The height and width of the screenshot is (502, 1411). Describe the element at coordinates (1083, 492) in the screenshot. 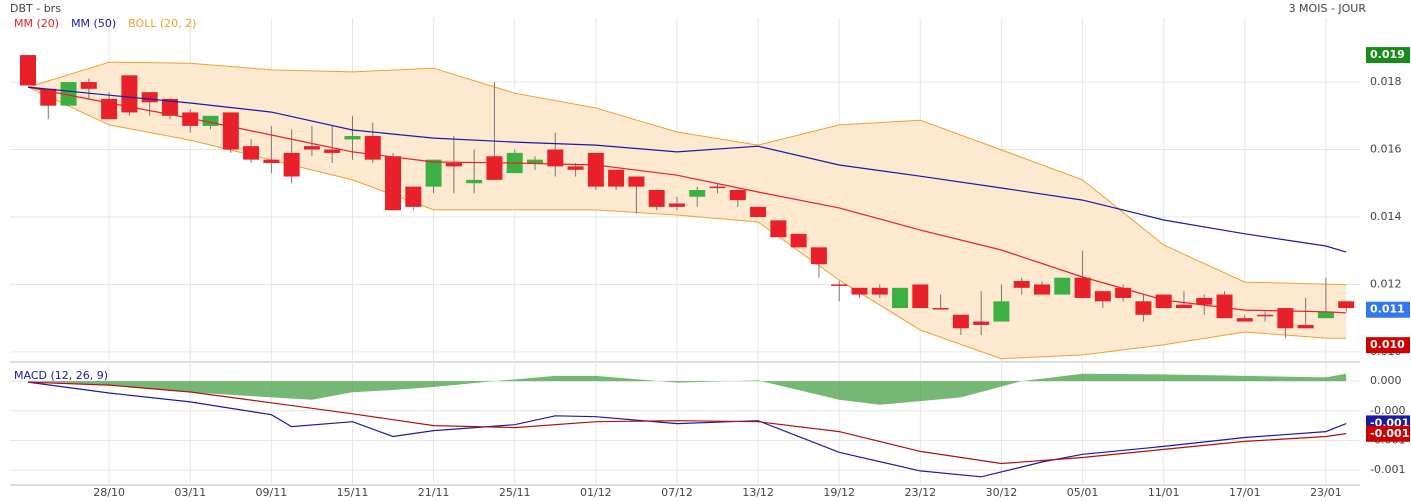

I see `x-tick-label: 05/01` at that location.